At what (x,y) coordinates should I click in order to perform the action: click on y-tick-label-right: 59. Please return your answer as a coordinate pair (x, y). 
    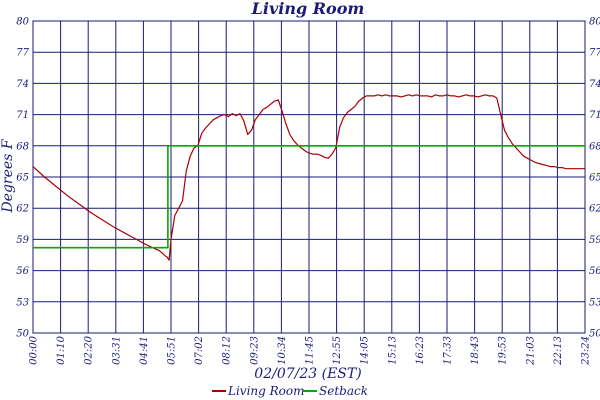
    Looking at the image, I should click on (594, 240).